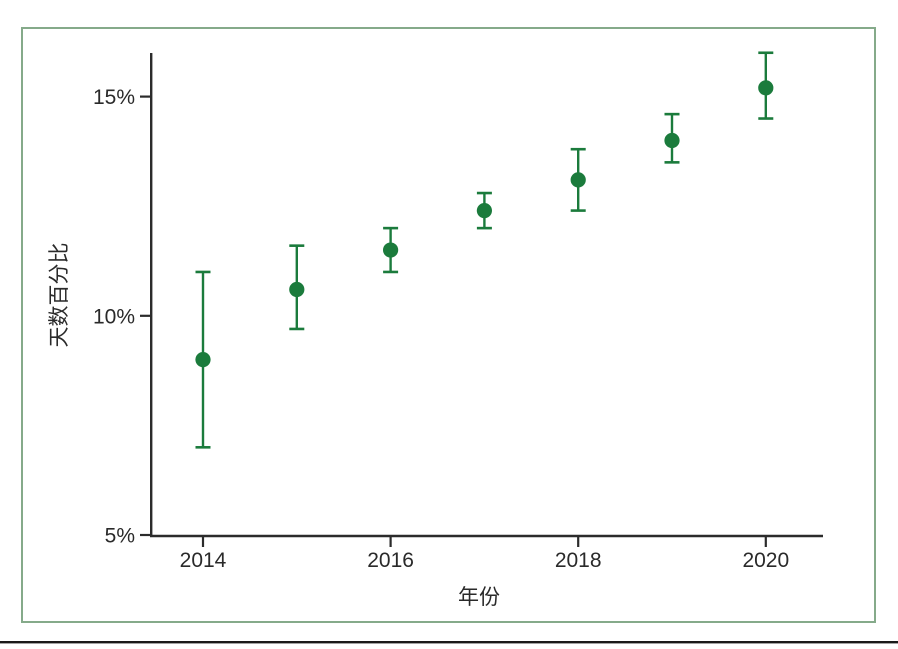 The width and height of the screenshot is (898, 649). I want to click on x-tick-label: 2020, so click(765, 560).